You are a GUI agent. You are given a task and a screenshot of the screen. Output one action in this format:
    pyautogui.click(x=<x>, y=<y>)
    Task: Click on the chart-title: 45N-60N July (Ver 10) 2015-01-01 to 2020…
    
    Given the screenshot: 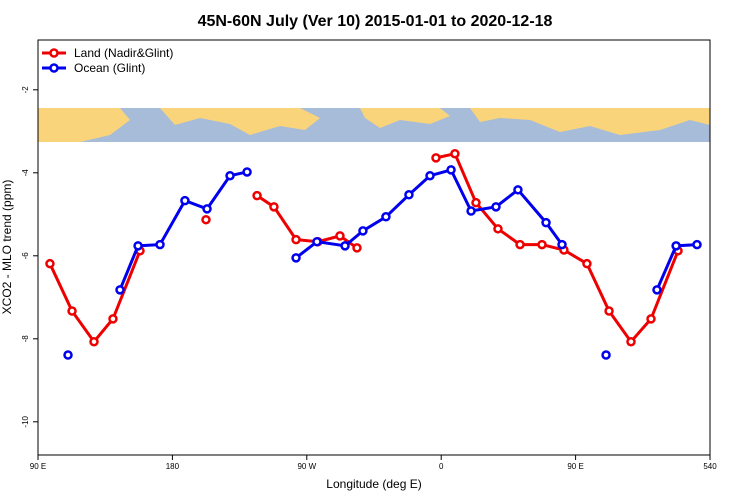 What is the action you would take?
    pyautogui.click(x=375, y=21)
    